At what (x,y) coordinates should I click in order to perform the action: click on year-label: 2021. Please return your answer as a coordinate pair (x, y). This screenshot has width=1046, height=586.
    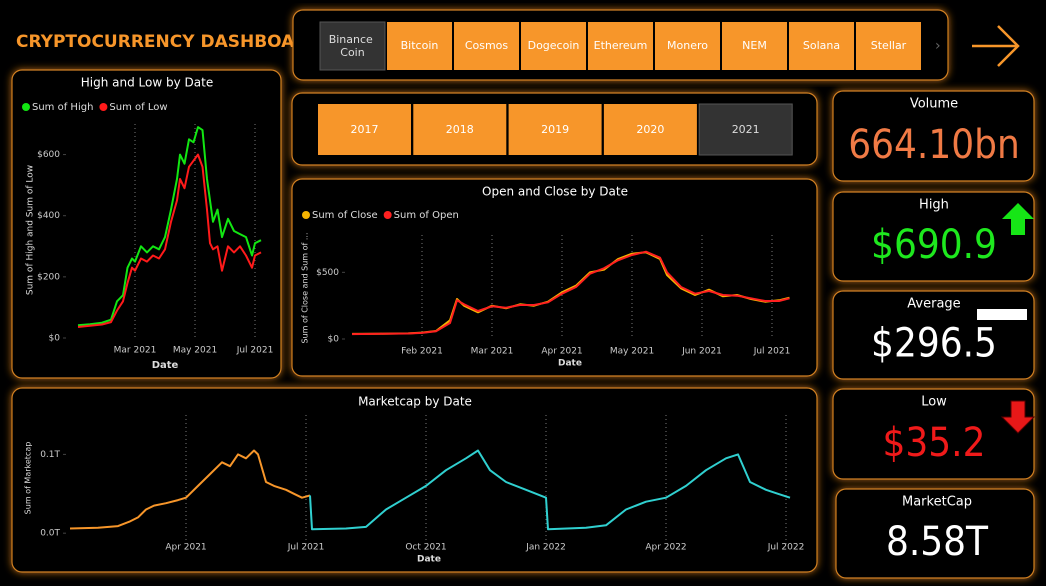
    Looking at the image, I should click on (746, 129).